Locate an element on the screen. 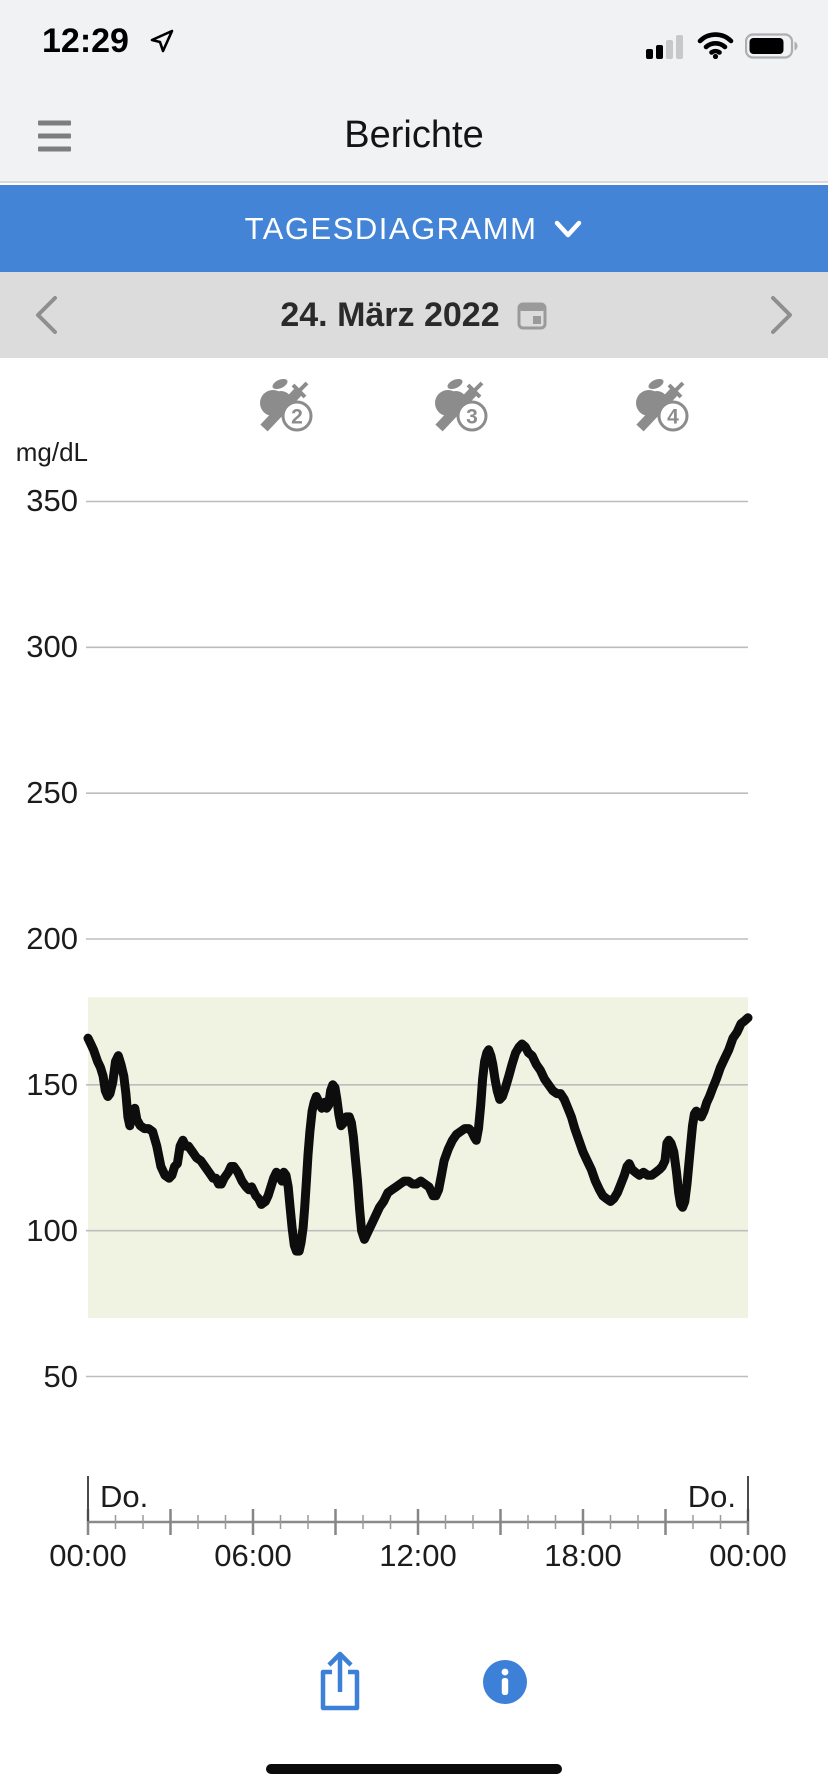  calendar-icon is located at coordinates (532, 316).